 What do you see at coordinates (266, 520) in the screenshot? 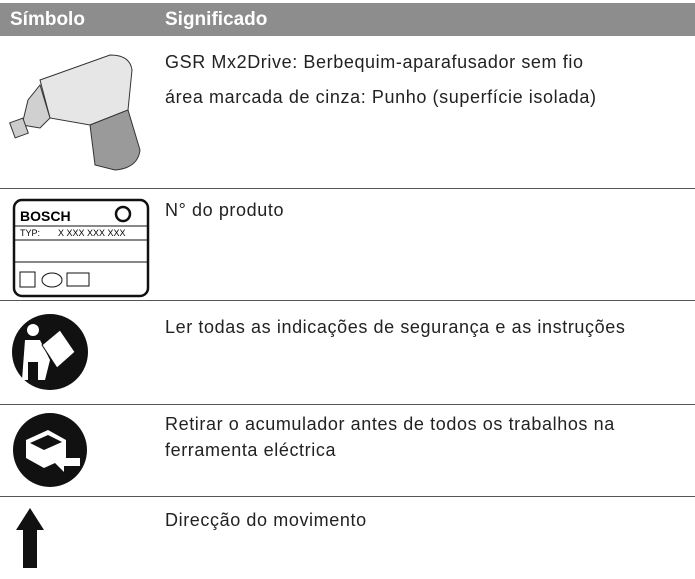
I see `meaning-text: Direcção do movimento` at bounding box center [266, 520].